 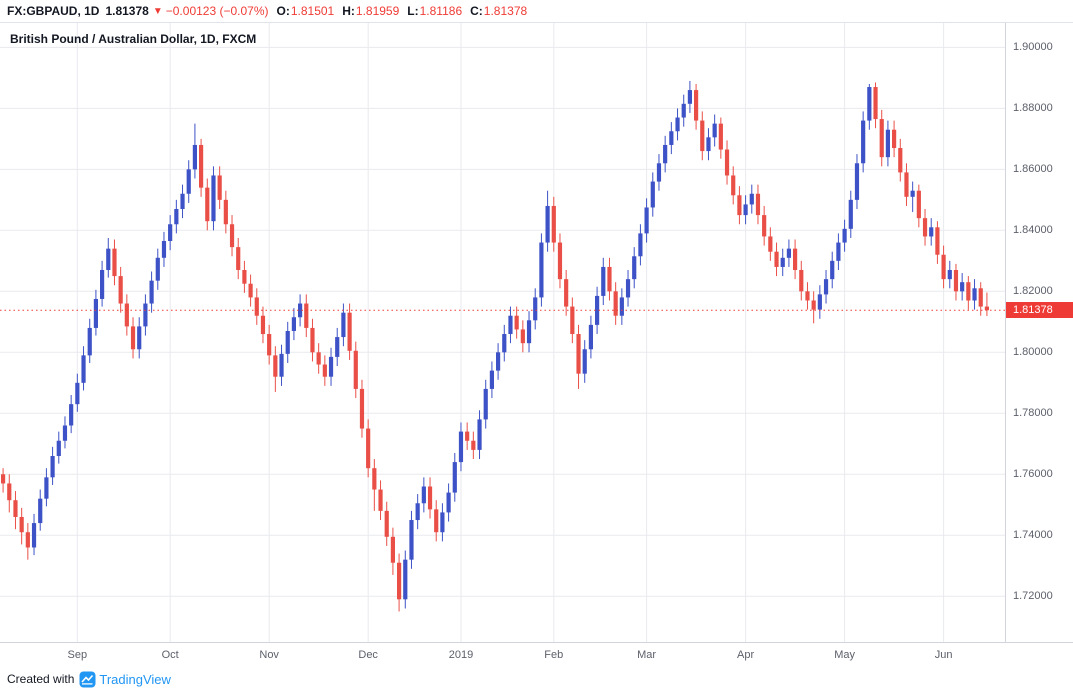 I want to click on time-axis: Sep Oct Nov Dec 2019 Feb Mar Apr May Jun, so click(x=536, y=655).